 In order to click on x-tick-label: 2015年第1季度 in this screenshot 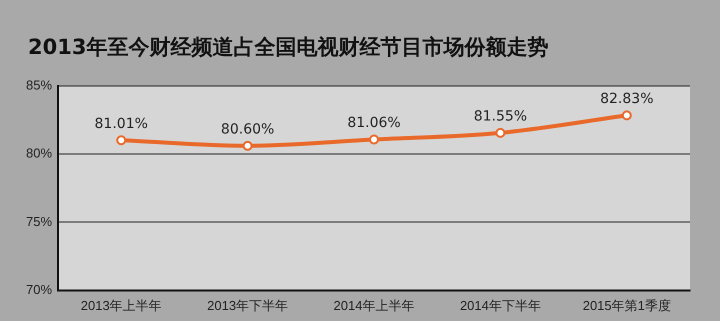, I will do `click(626, 305)`.